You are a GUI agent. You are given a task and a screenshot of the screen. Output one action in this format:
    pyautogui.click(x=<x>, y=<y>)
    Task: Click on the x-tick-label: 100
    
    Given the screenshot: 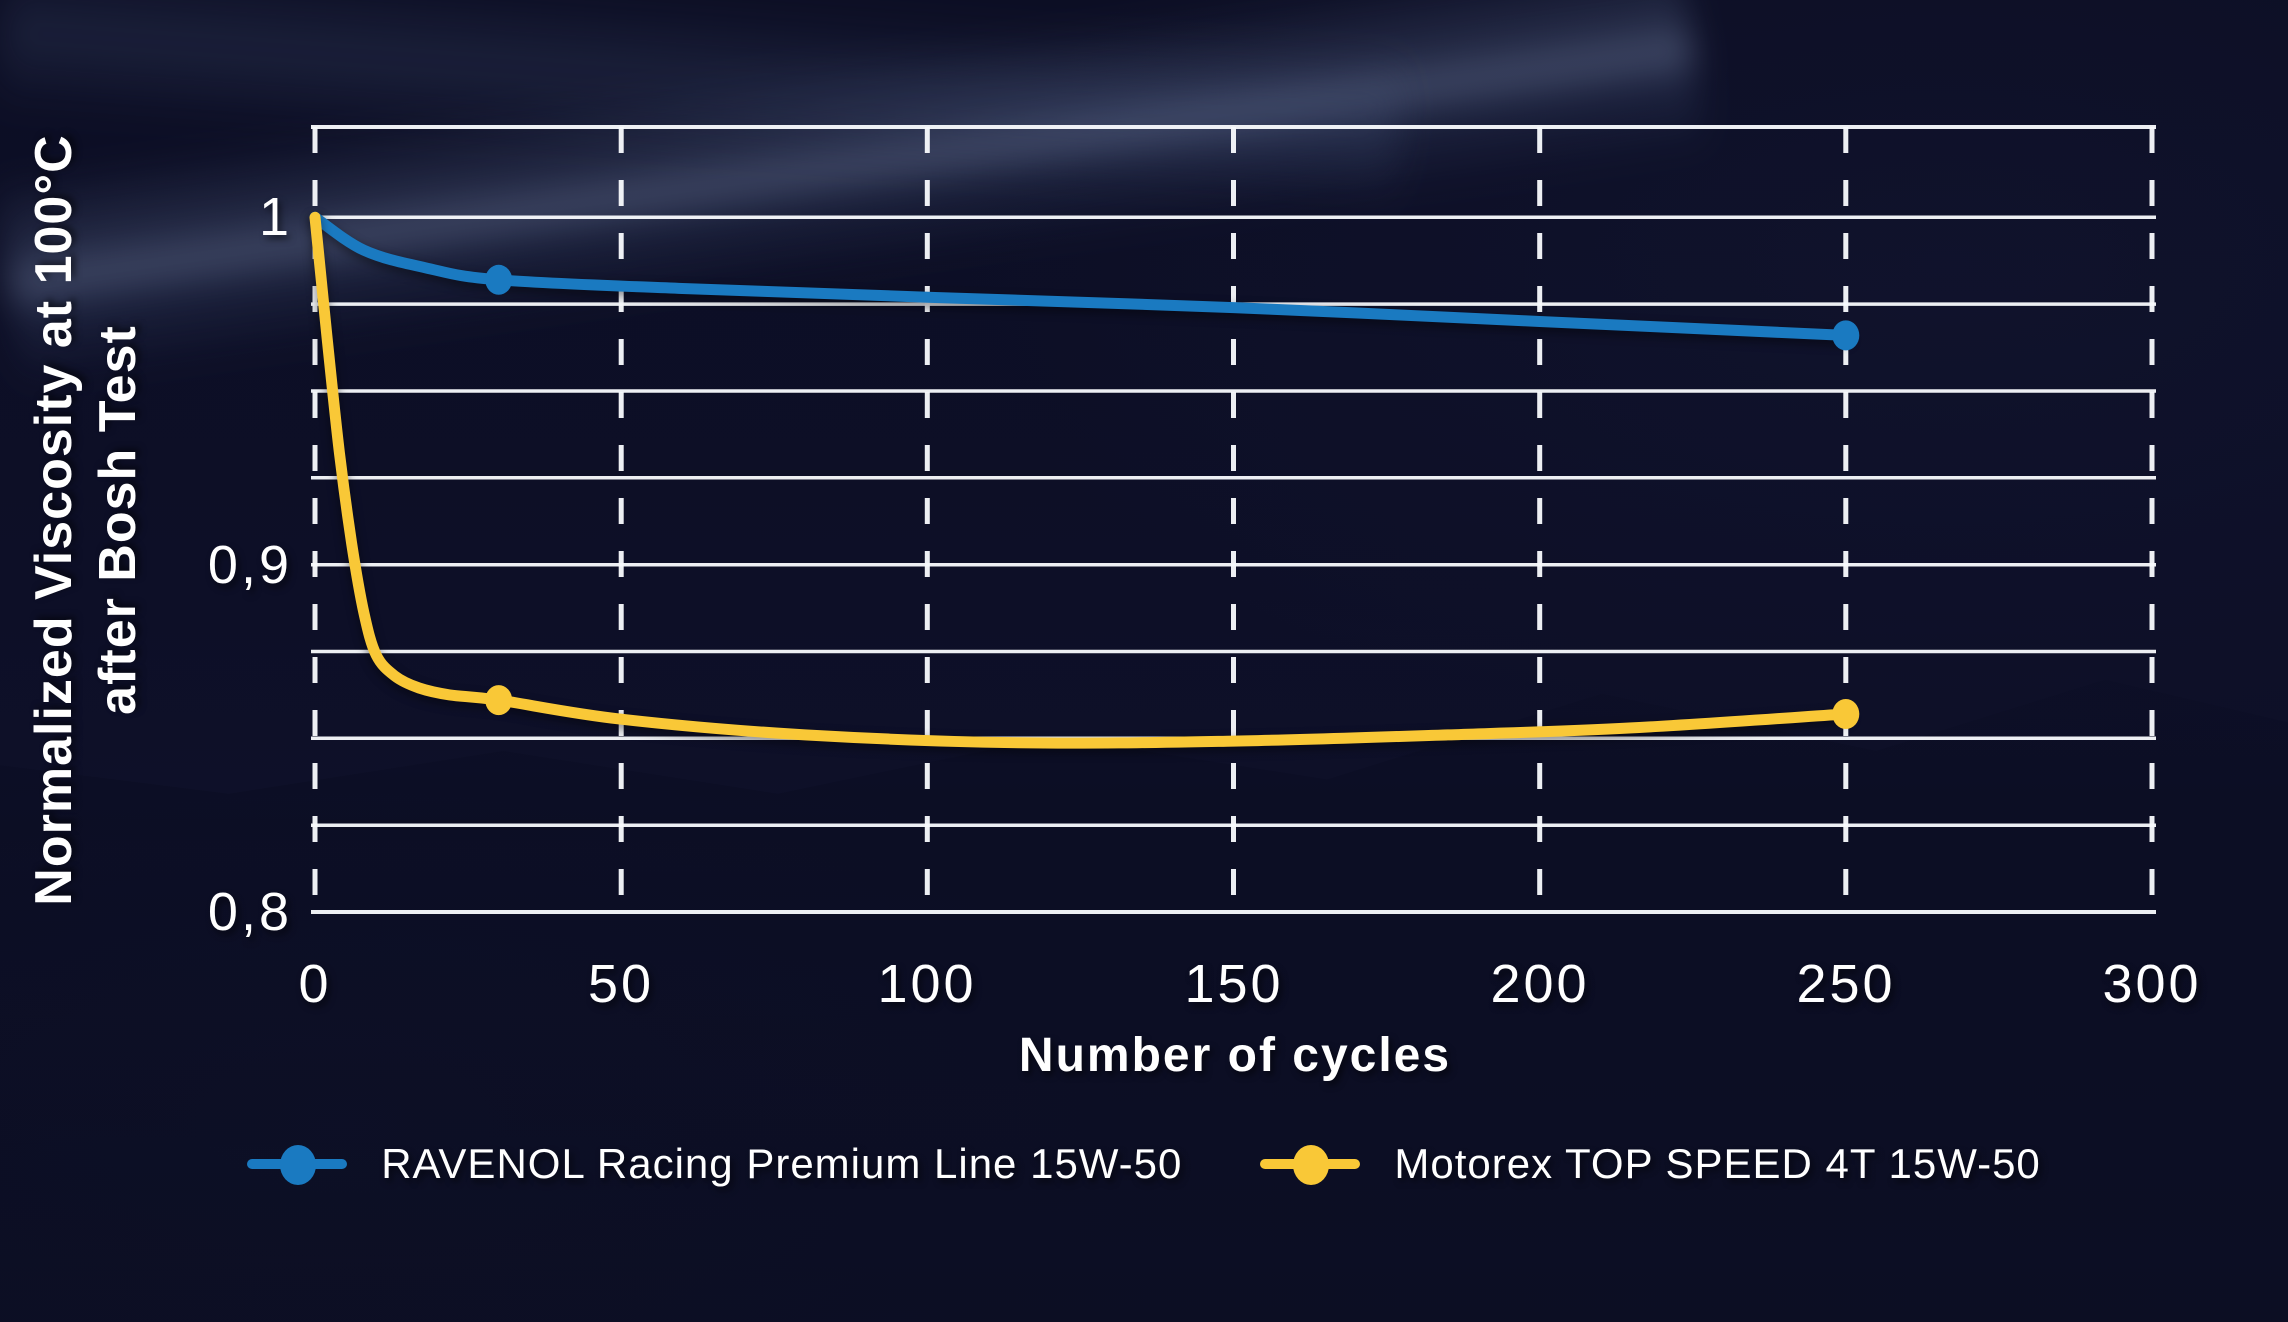 What is the action you would take?
    pyautogui.click(x=927, y=984)
    